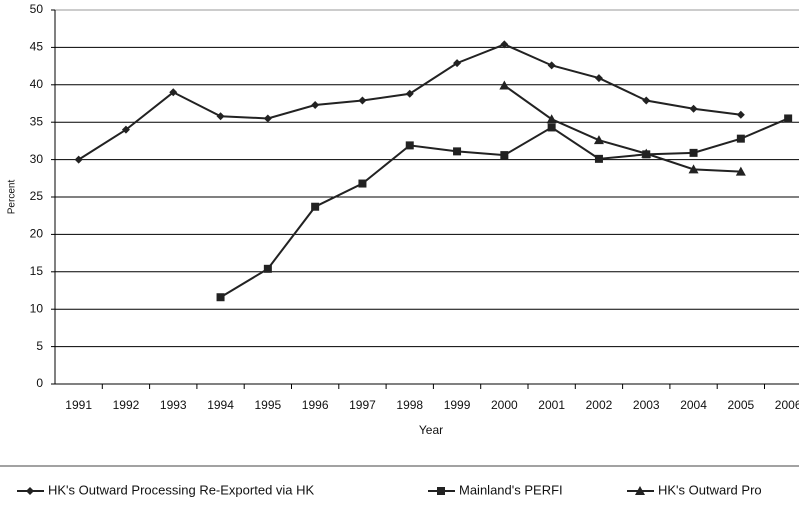 This screenshot has width=799, height=513. Describe the element at coordinates (267, 405) in the screenshot. I see `x-tick-label: 1995` at that location.